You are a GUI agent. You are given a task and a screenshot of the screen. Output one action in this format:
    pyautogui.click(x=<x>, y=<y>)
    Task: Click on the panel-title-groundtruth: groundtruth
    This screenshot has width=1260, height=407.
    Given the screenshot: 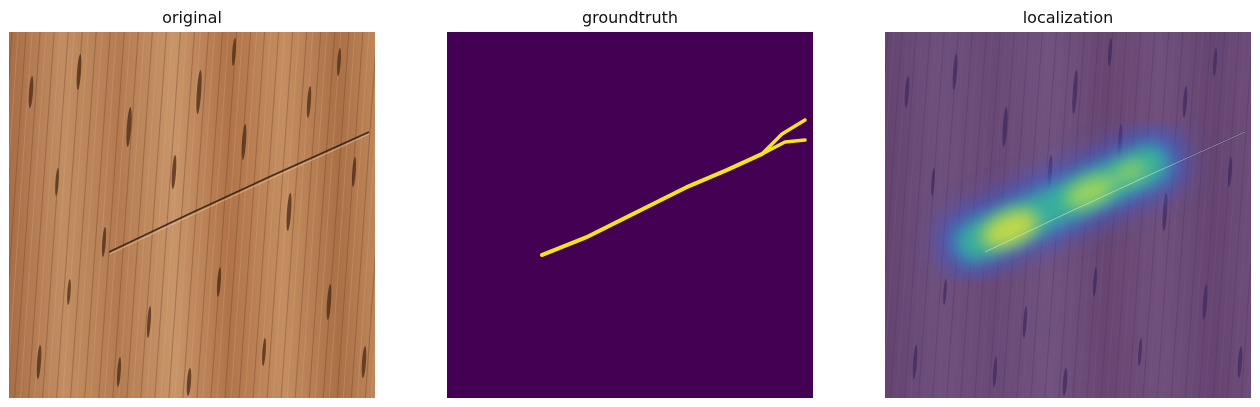 What is the action you would take?
    pyautogui.click(x=629, y=17)
    